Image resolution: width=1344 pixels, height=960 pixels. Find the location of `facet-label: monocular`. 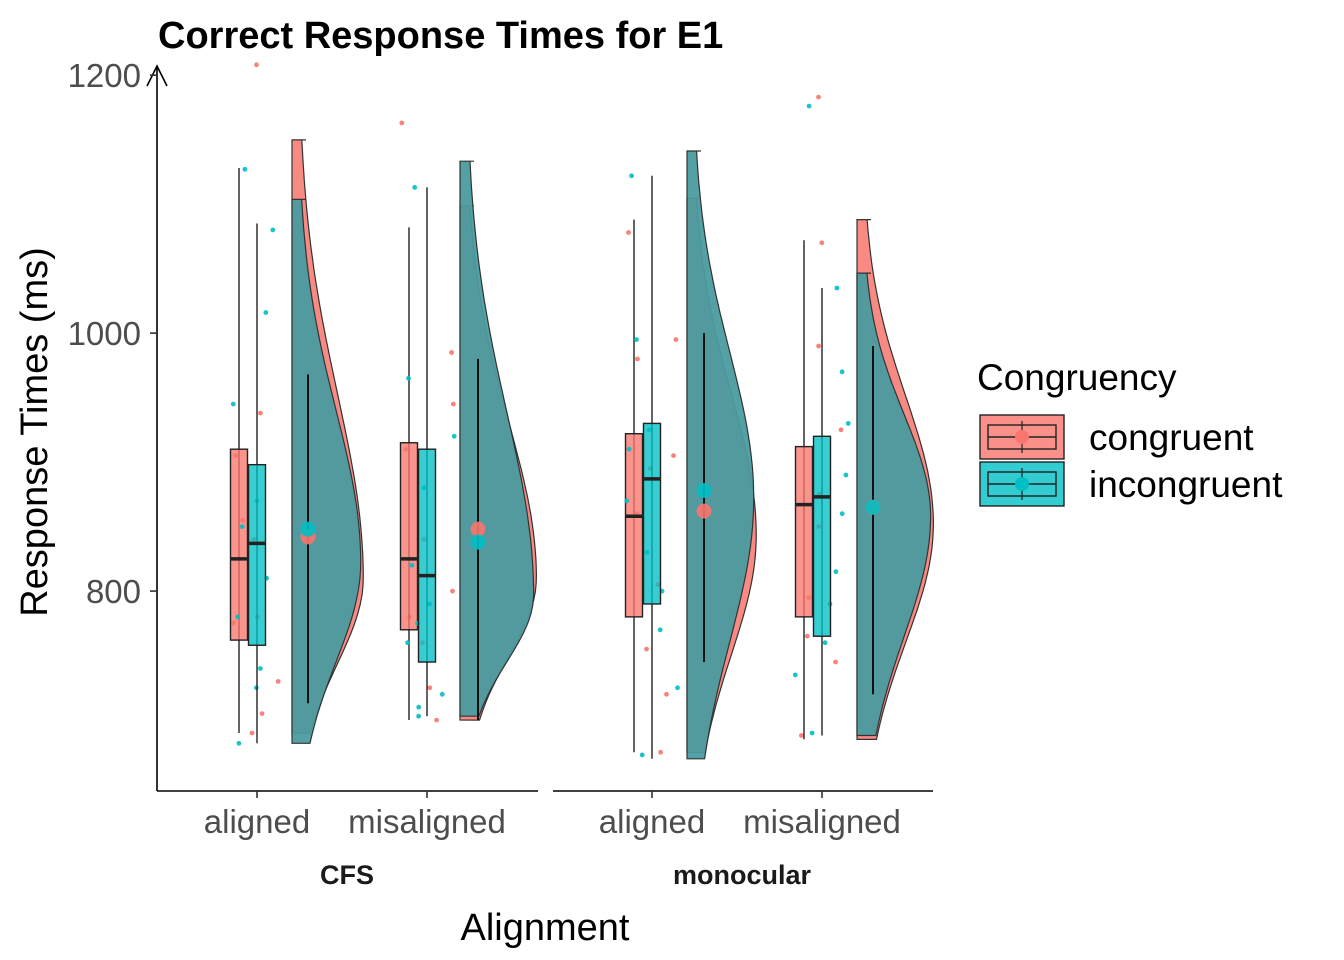

facet-label: monocular is located at coordinates (742, 875).